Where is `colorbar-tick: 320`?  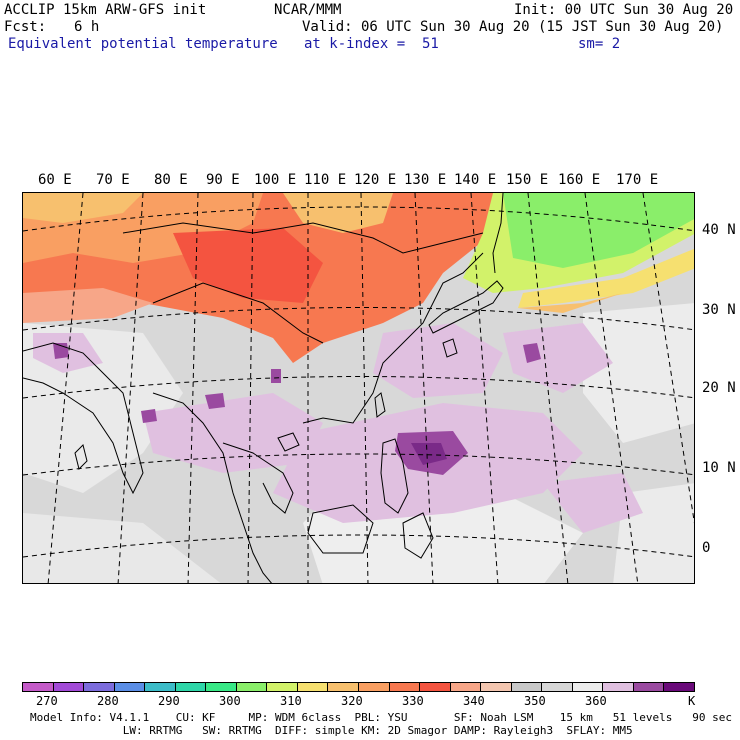 colorbar-tick: 320 is located at coordinates (352, 701).